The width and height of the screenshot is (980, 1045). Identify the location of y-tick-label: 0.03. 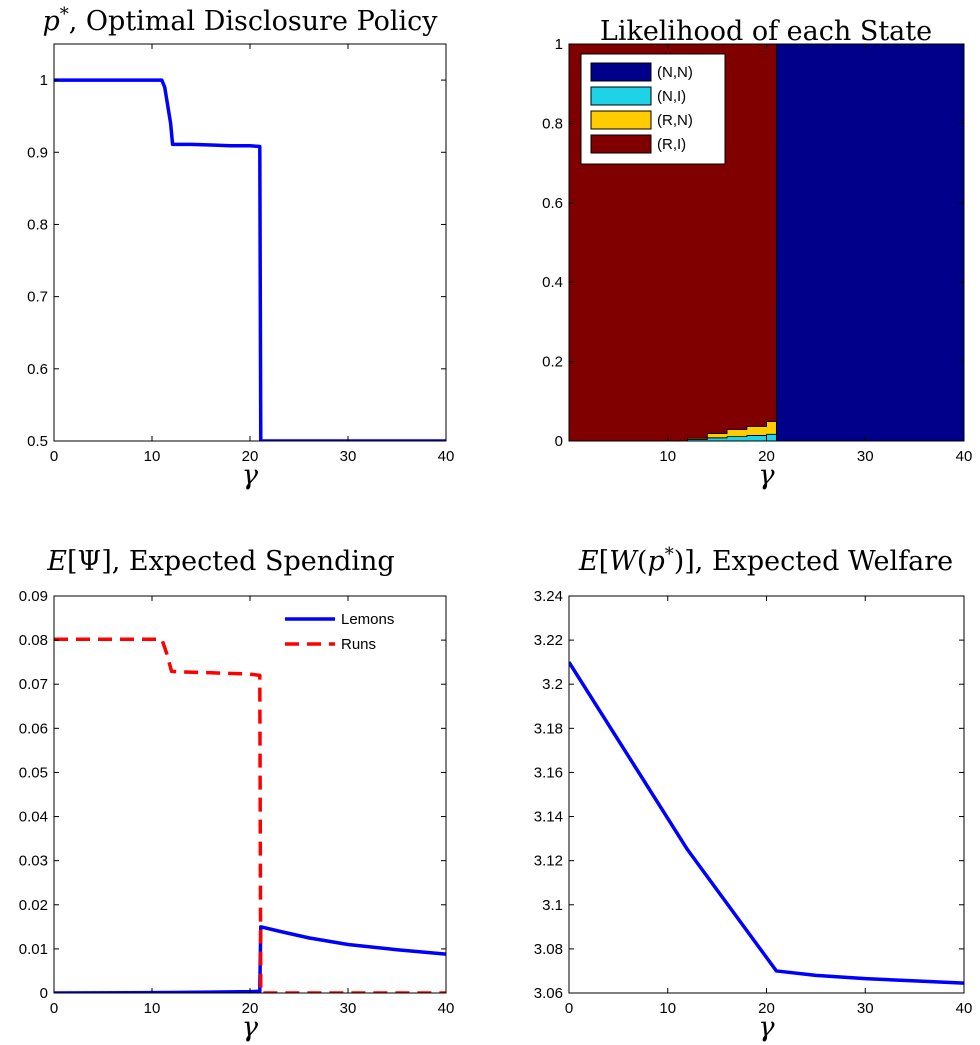
(33, 861).